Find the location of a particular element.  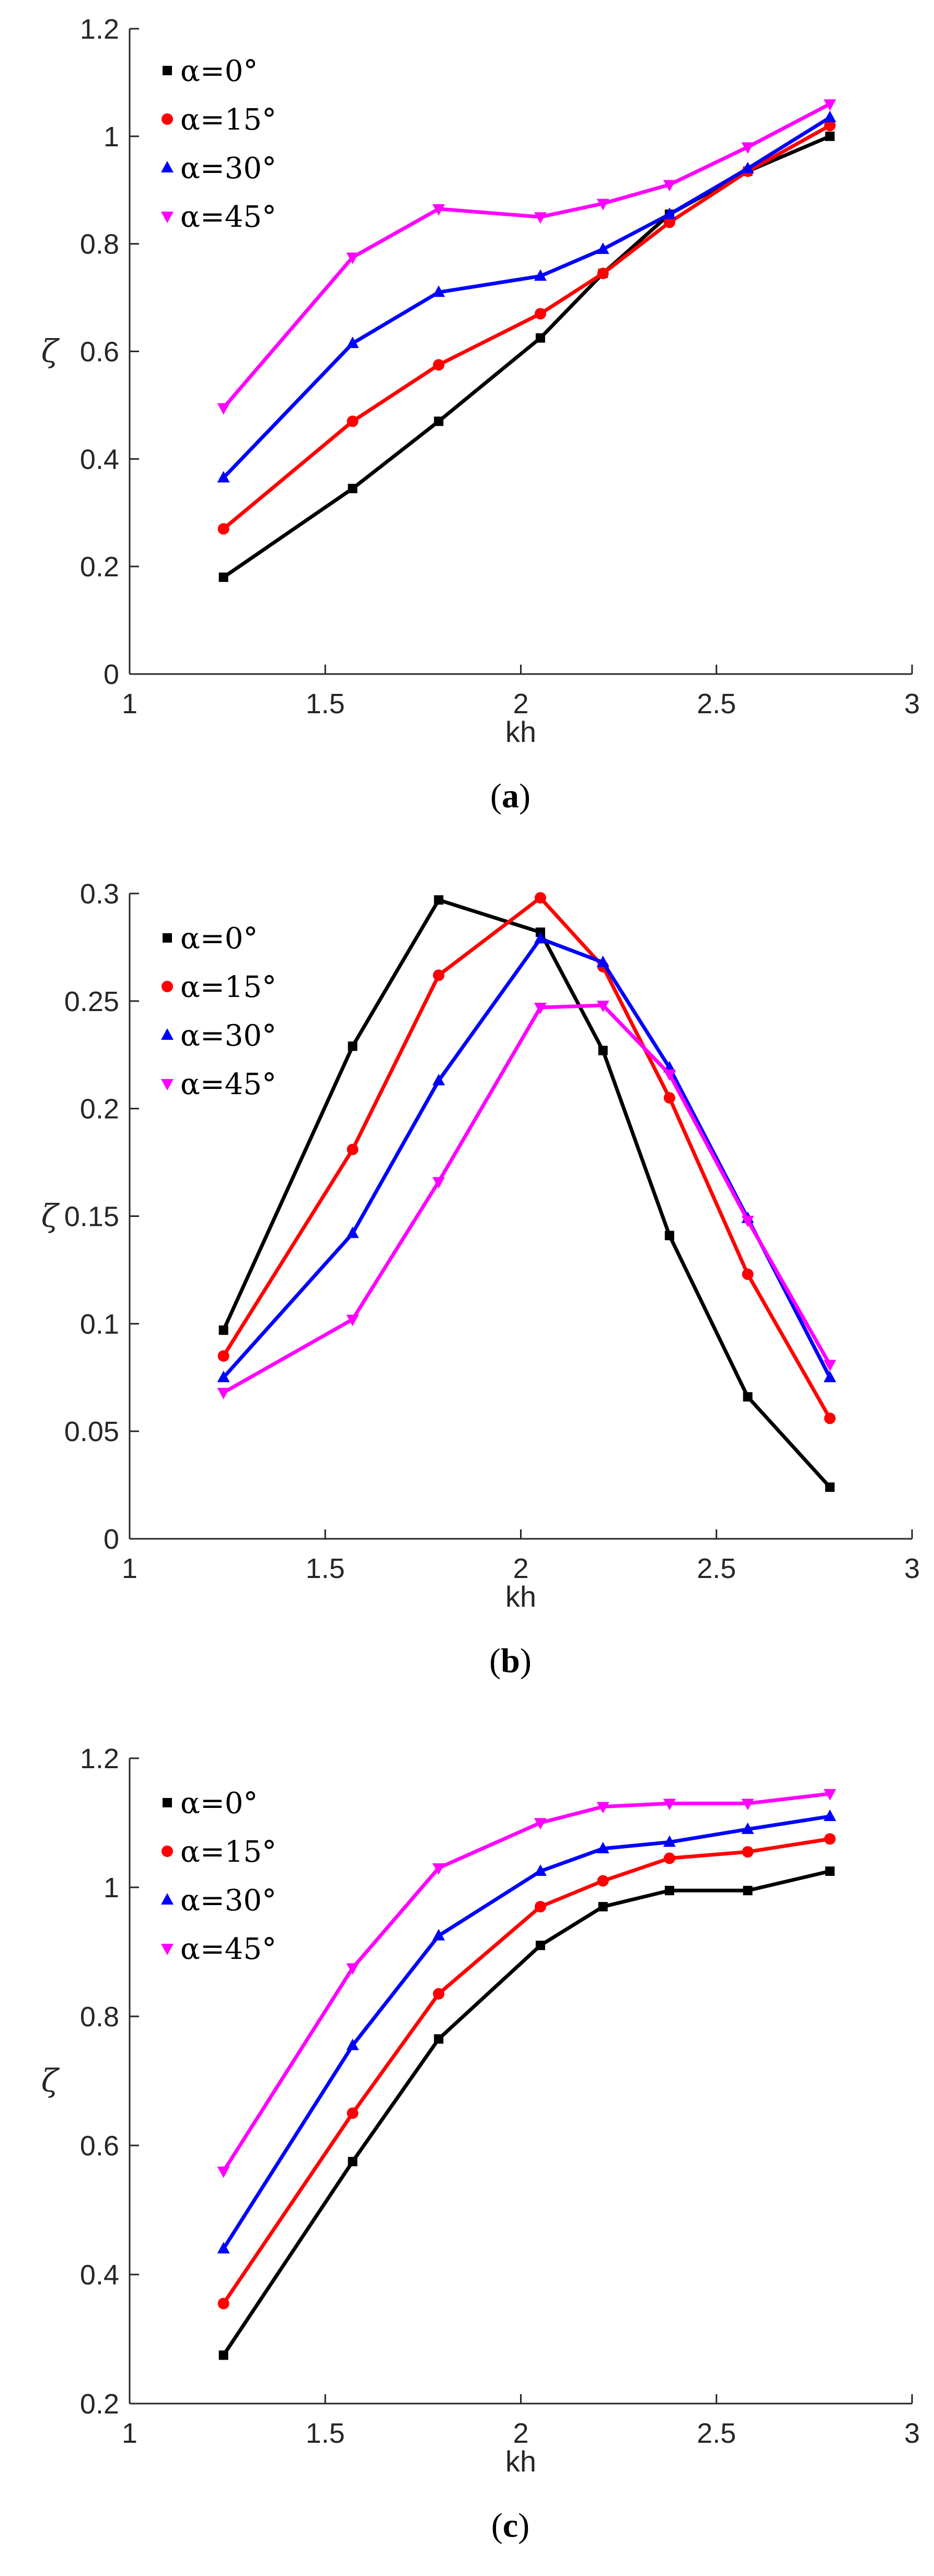

panel-label: (a) is located at coordinates (511, 796).